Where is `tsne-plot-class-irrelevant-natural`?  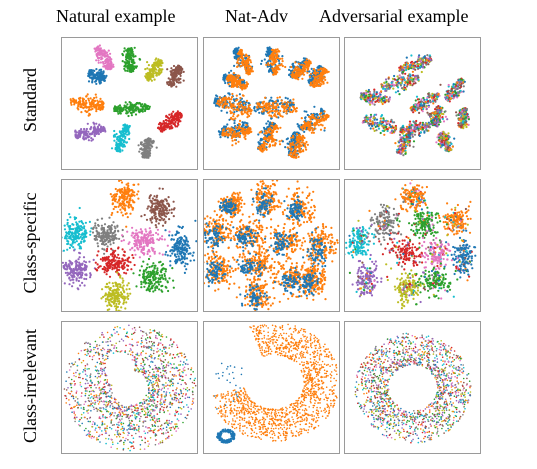
tsne-plot-class-irrelevant-natural is located at coordinates (130, 388).